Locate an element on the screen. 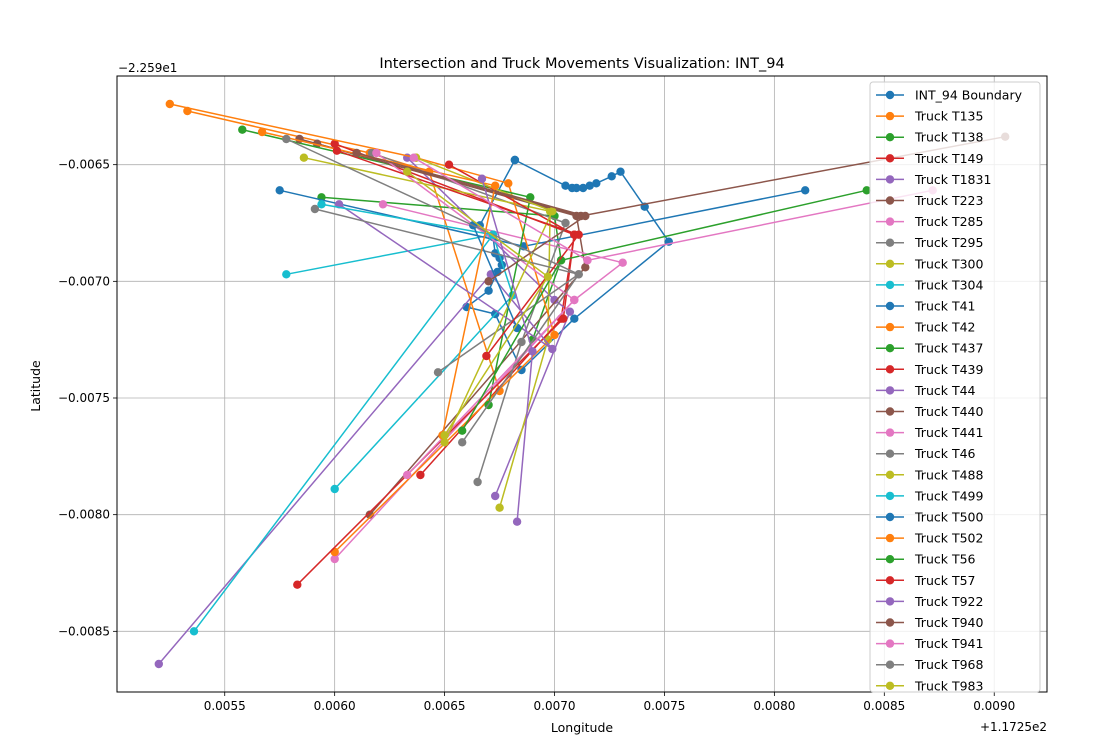 The image size is (1106, 756). legend-label: INT_94 Boundary is located at coordinates (969, 95).